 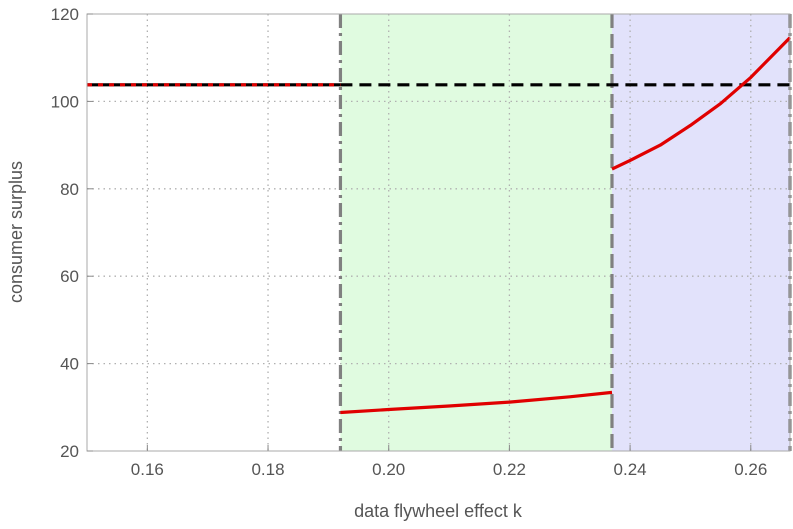 What do you see at coordinates (65, 101) in the screenshot?
I see `y-tick-label-4: 100` at bounding box center [65, 101].